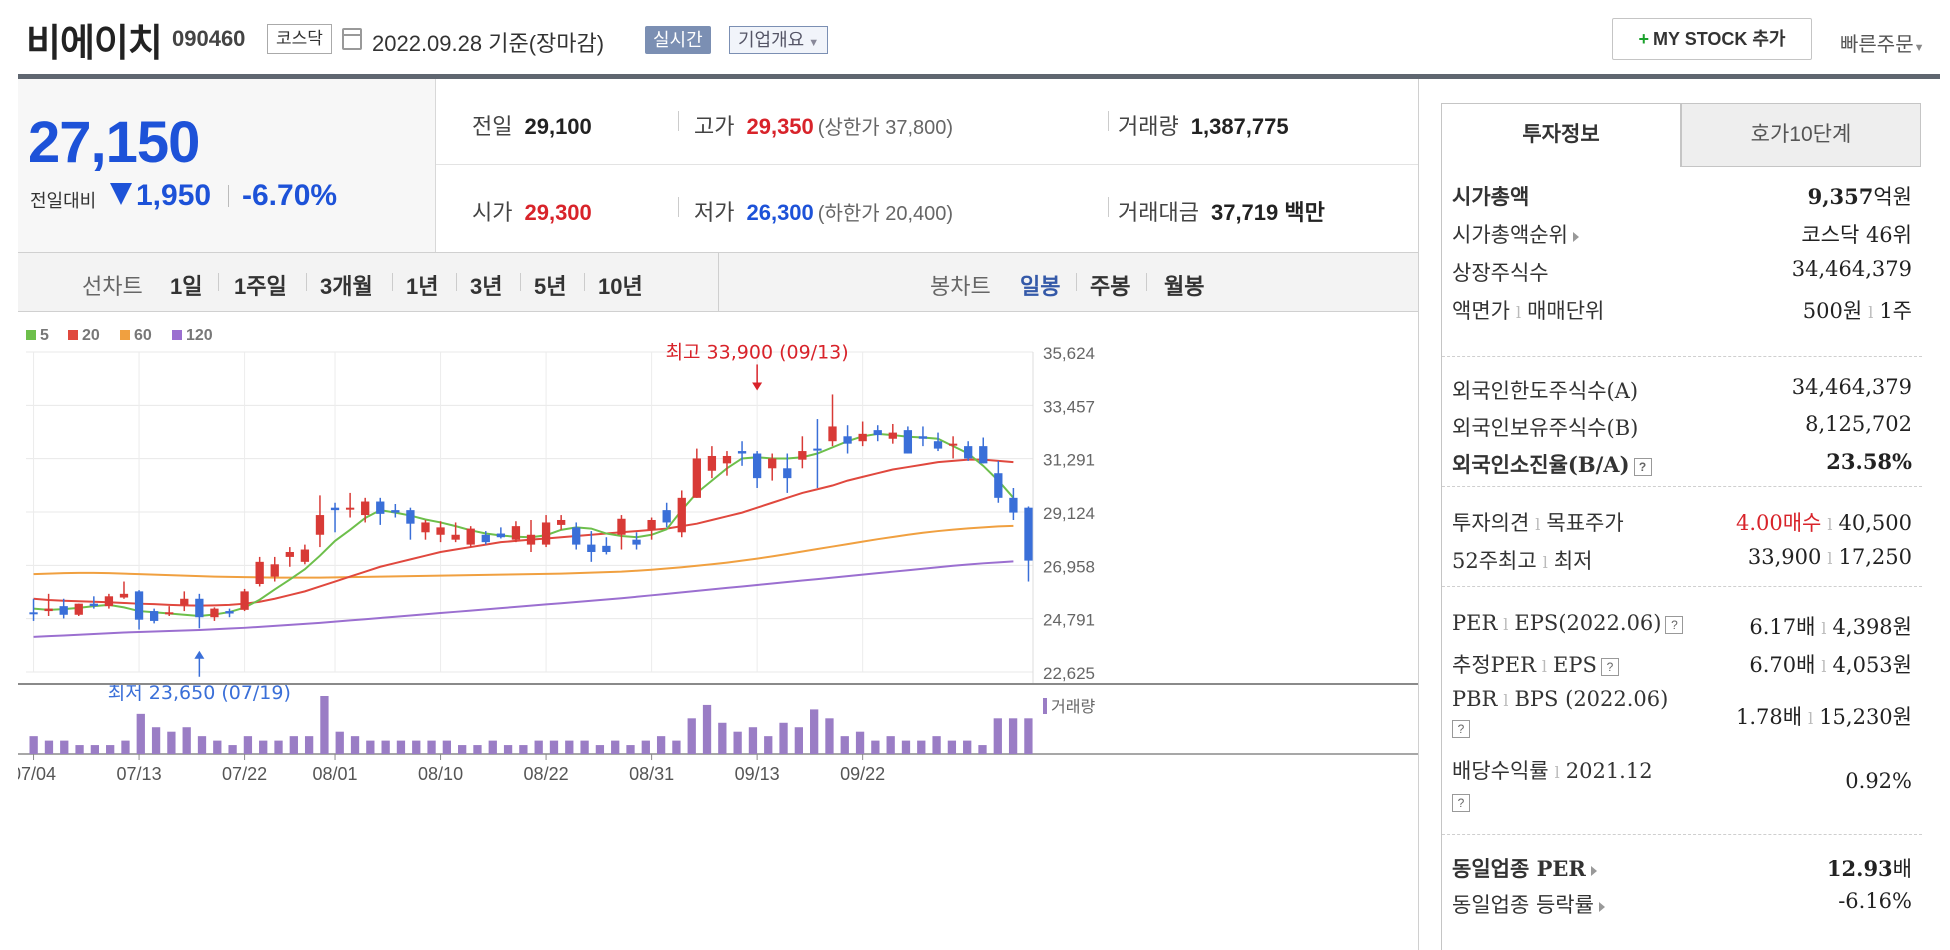  Describe the element at coordinates (1585, 523) in the screenshot. I see `target-price-label: 목표주가` at that location.